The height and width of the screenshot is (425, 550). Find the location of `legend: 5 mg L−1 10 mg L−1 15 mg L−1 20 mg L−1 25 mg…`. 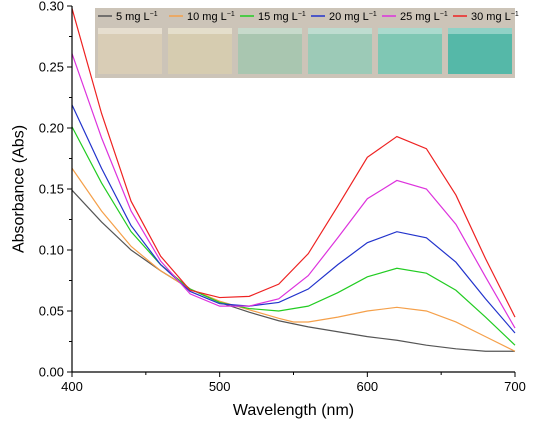

legend: 5 mg L−1 10 mg L−1 15 mg L−1 20 mg L−1 25 mg… is located at coordinates (308, 17).